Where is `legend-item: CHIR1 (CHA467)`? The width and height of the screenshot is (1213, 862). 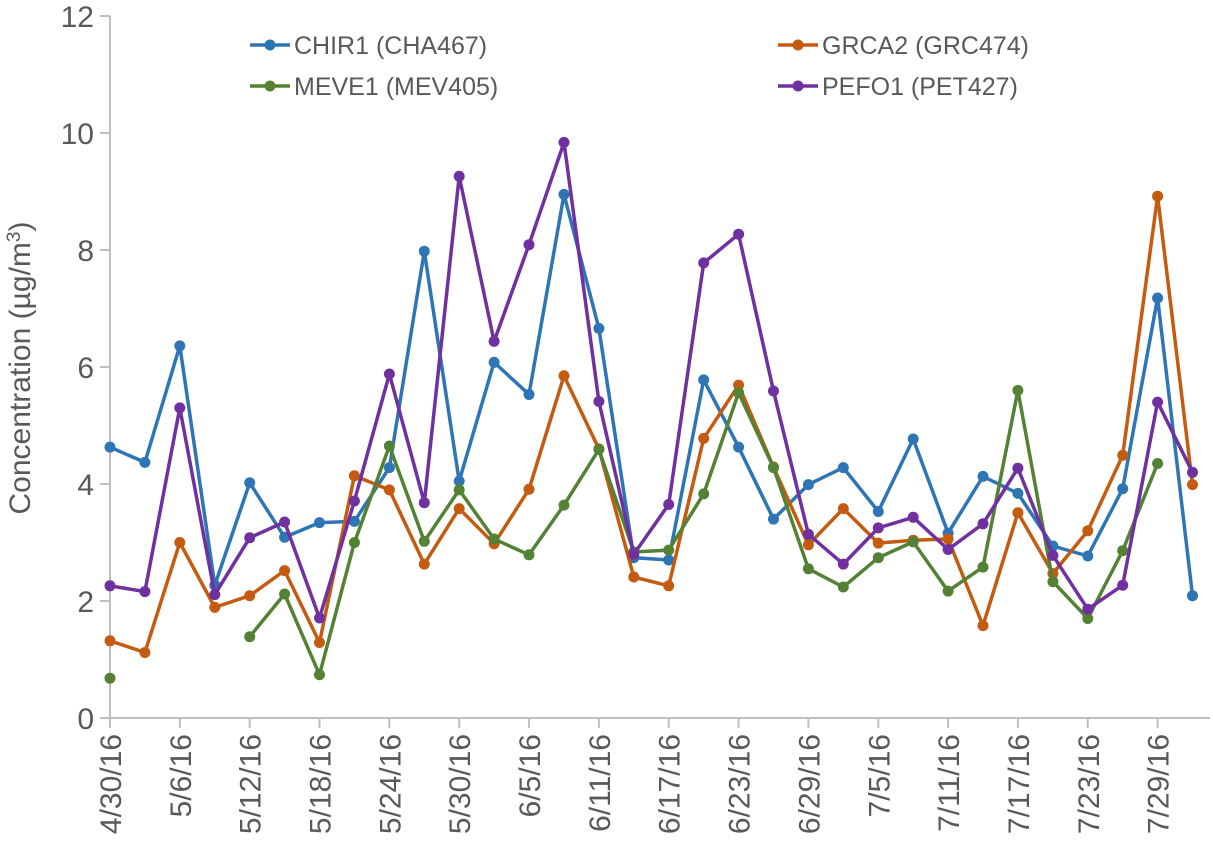 legend-item: CHIR1 (CHA467) is located at coordinates (368, 46).